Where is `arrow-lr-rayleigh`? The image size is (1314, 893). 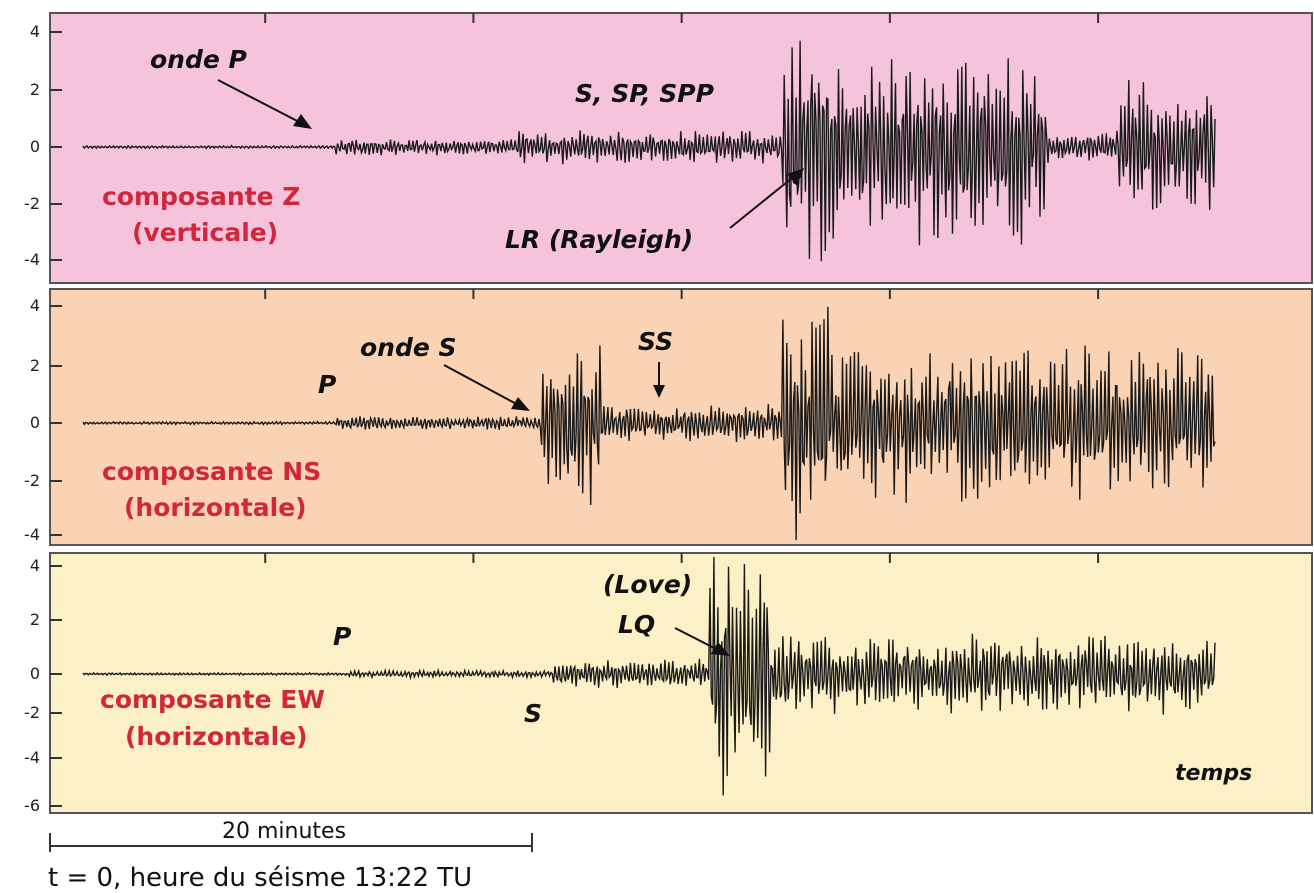 arrow-lr-rayleigh is located at coordinates (766, 198).